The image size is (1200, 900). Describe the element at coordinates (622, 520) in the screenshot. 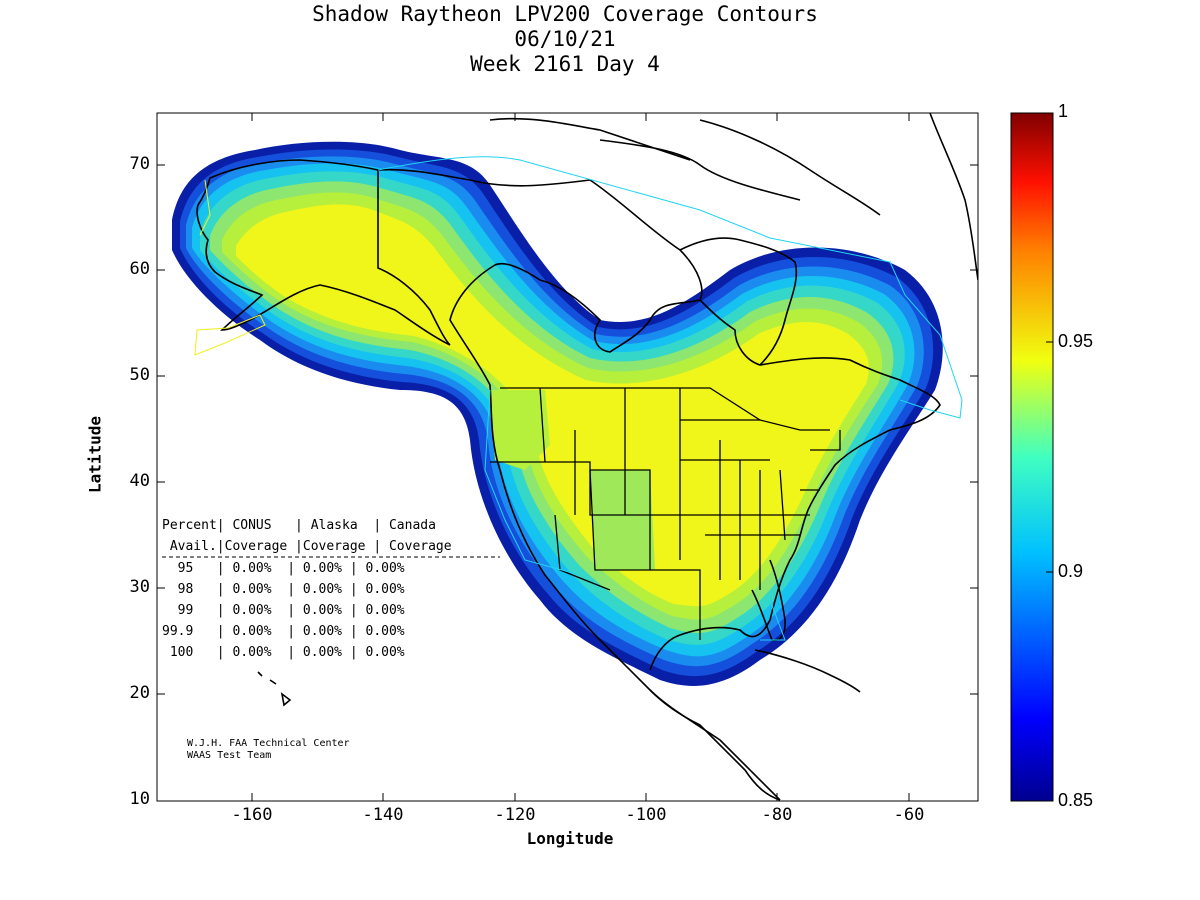

I see `contour-patch-colorado` at that location.